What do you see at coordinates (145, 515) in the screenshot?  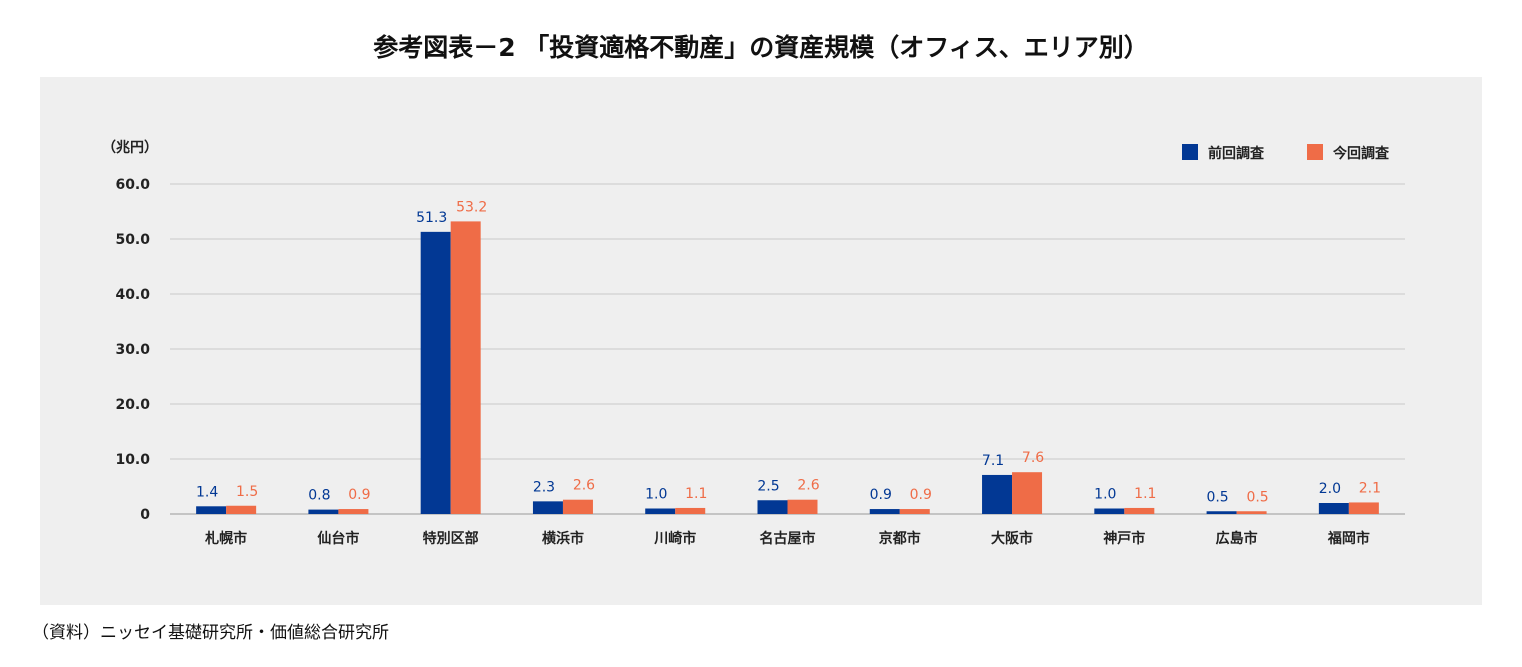 I see `y-tick-label: 0` at bounding box center [145, 515].